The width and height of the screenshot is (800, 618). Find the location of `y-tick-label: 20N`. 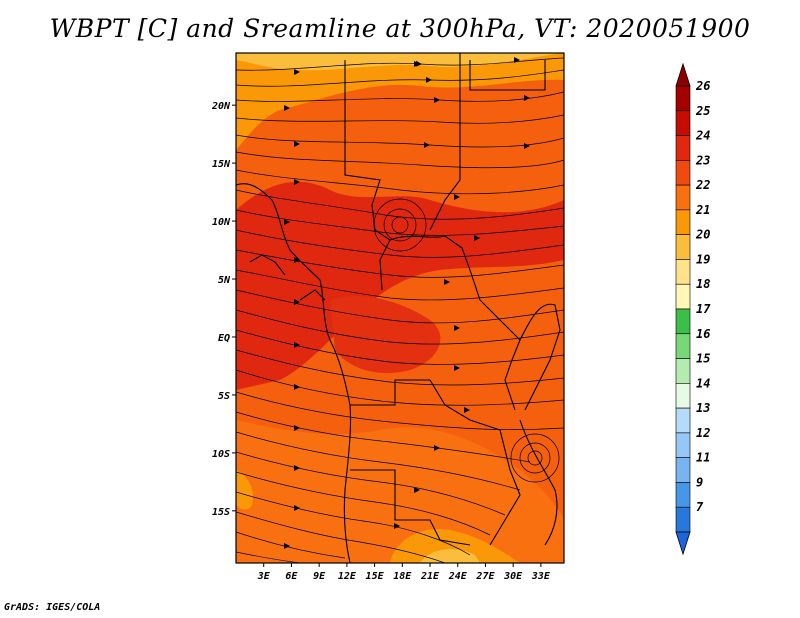

y-tick-label: 20N is located at coordinates (221, 106).